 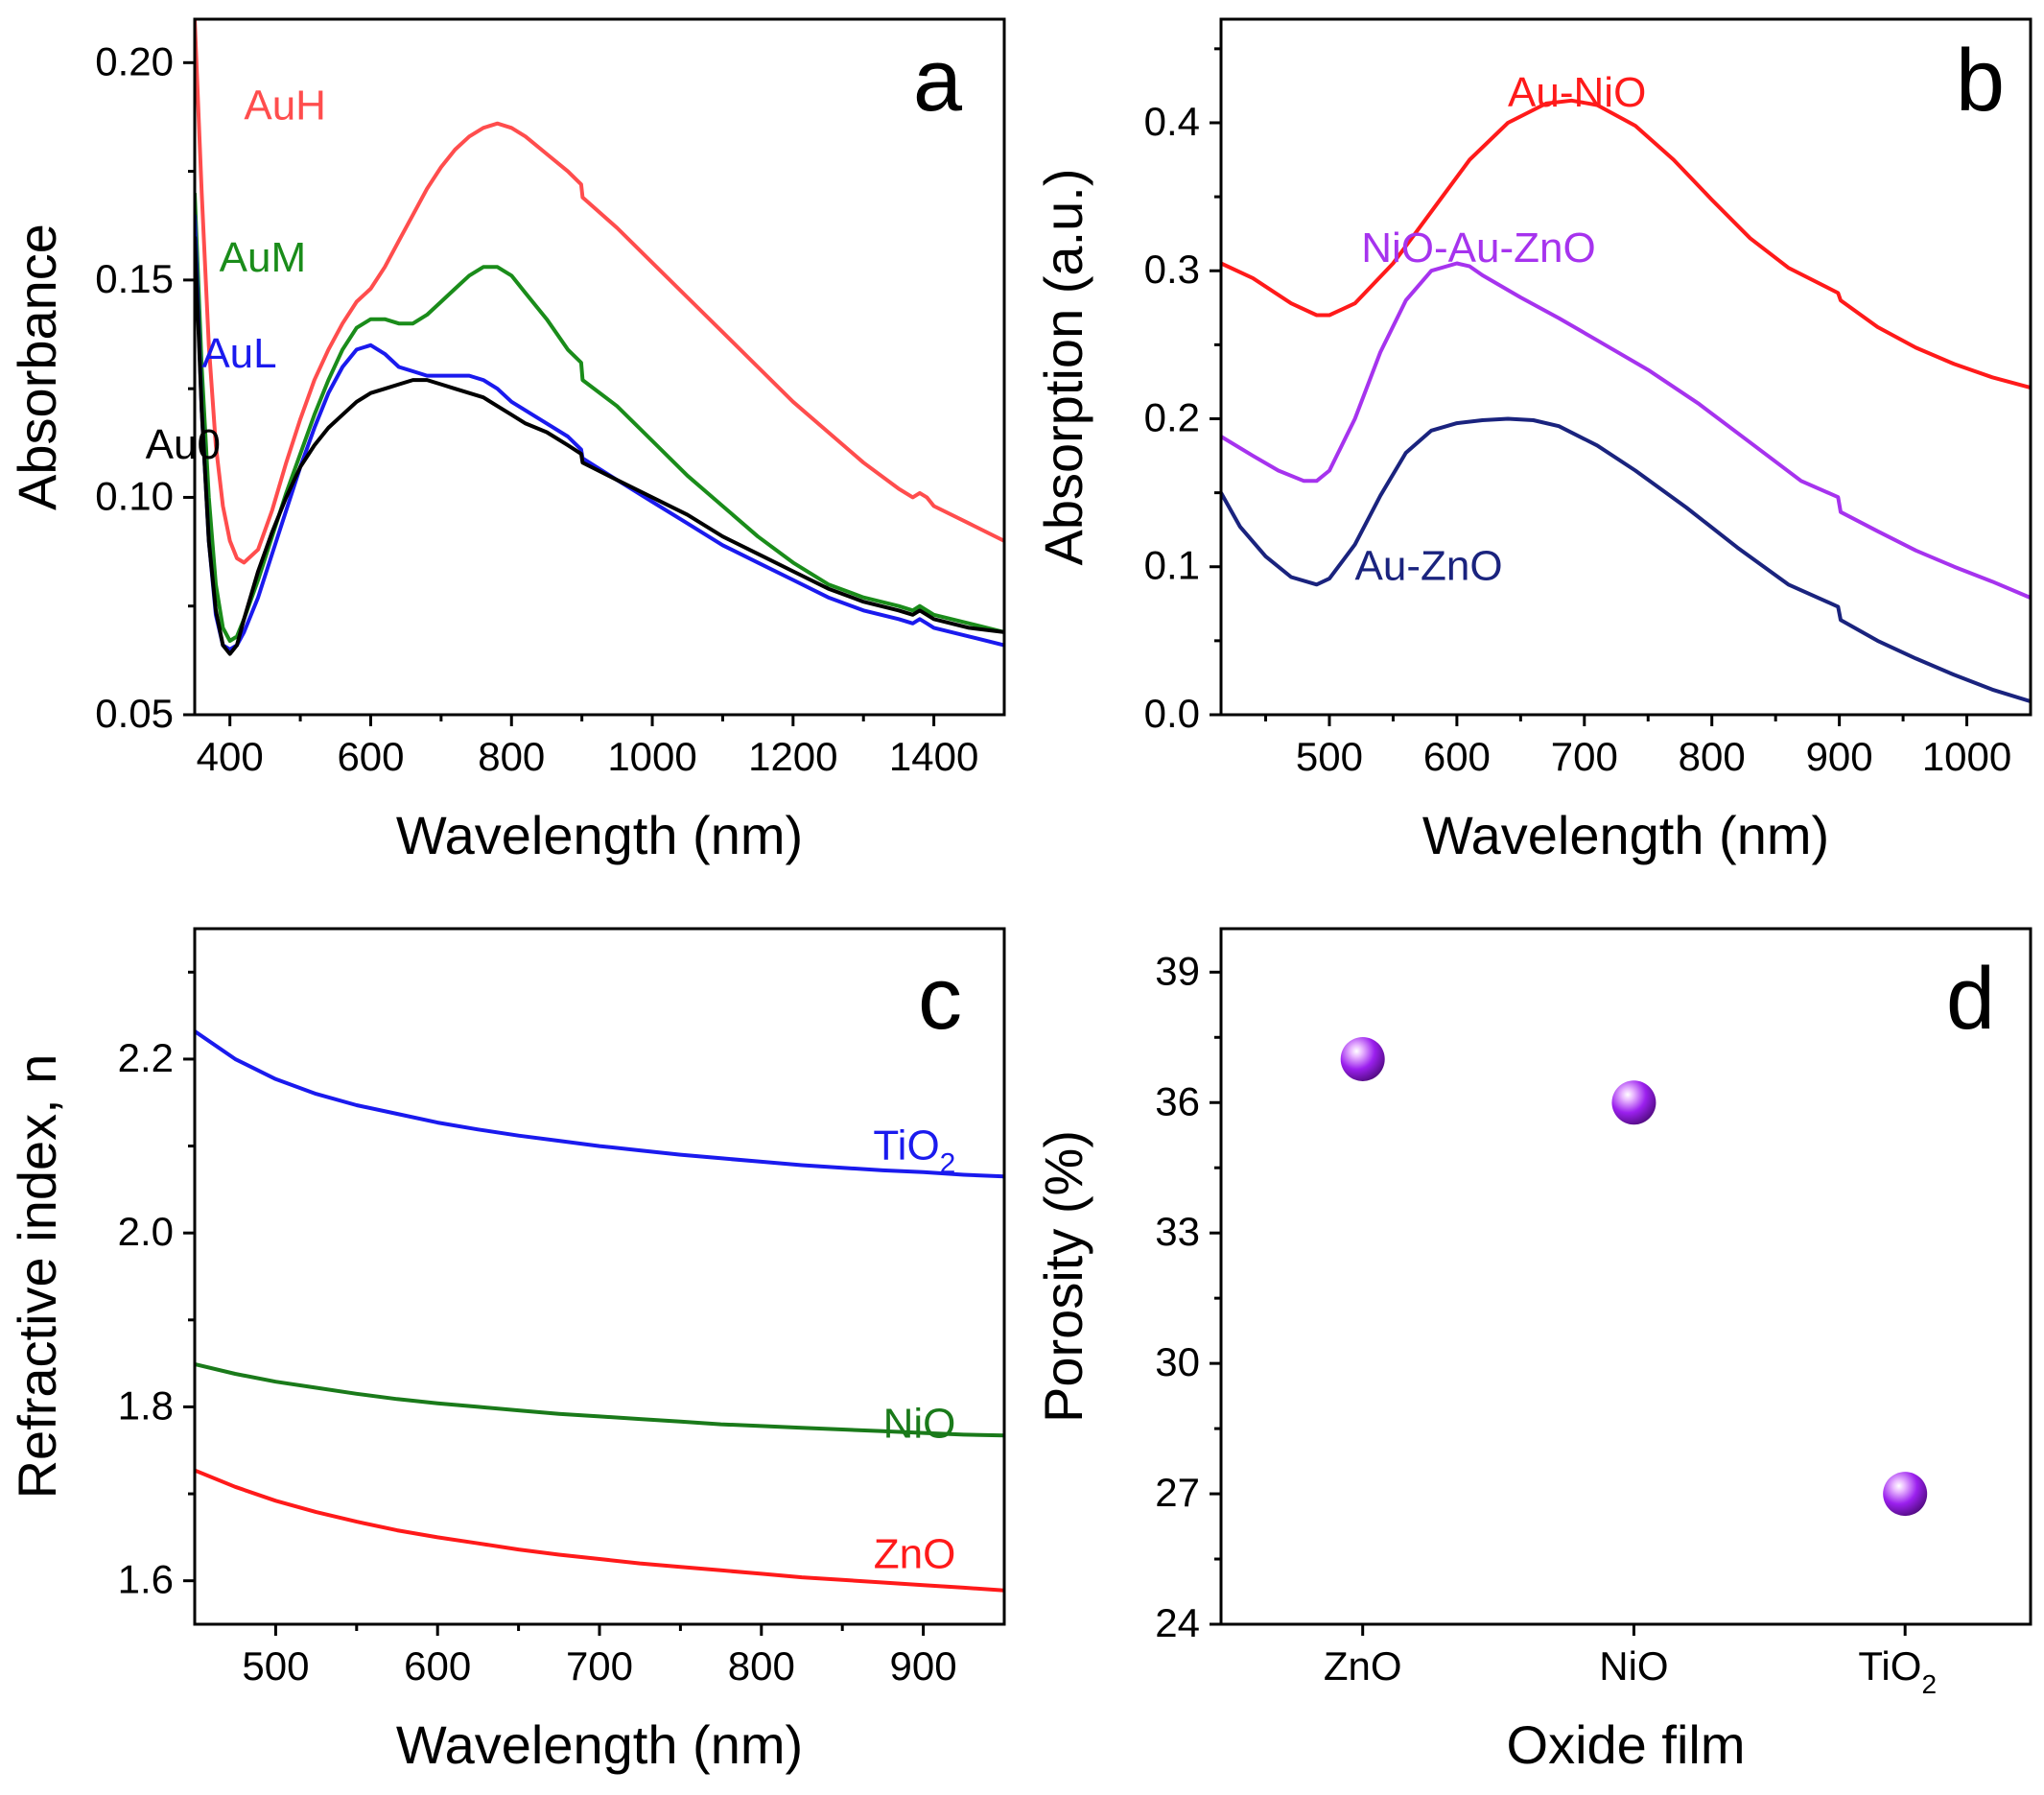 What do you see at coordinates (1363, 1666) in the screenshot?
I see `x-tick-label: ZnO` at bounding box center [1363, 1666].